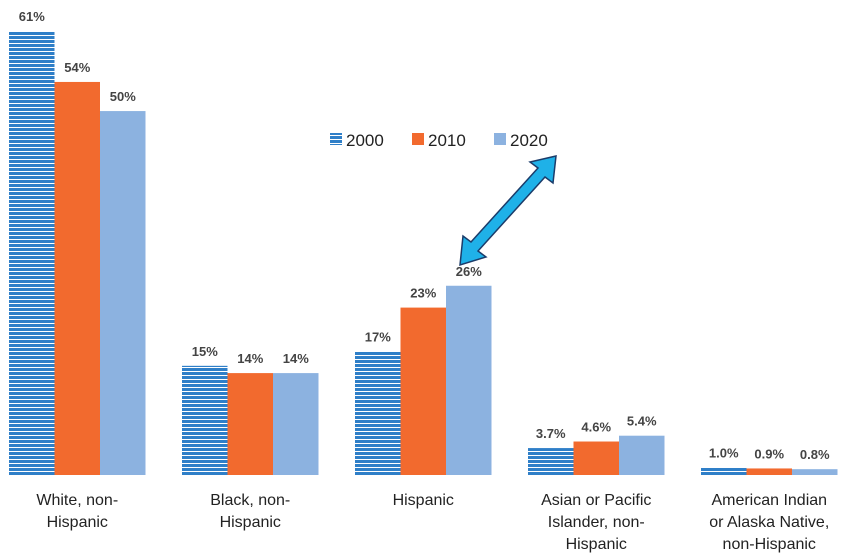 The width and height of the screenshot is (846, 560). What do you see at coordinates (123, 96) in the screenshot?
I see `value-label: 50%` at bounding box center [123, 96].